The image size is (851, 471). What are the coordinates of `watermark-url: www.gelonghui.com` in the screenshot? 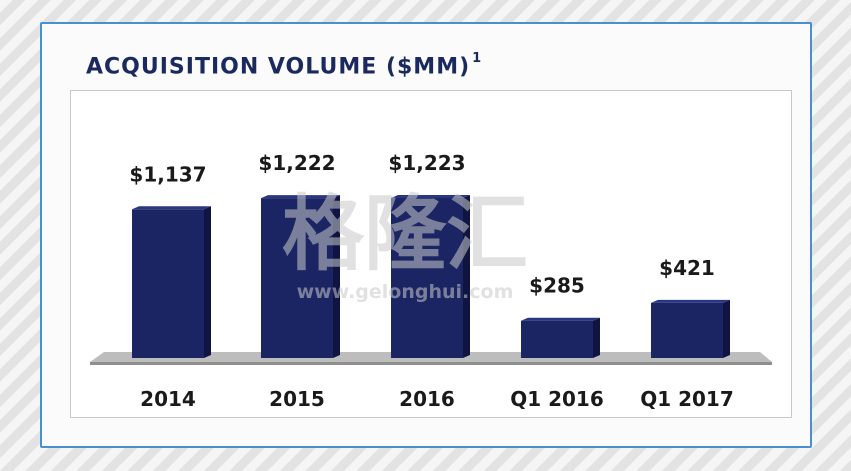 It's located at (405, 292).